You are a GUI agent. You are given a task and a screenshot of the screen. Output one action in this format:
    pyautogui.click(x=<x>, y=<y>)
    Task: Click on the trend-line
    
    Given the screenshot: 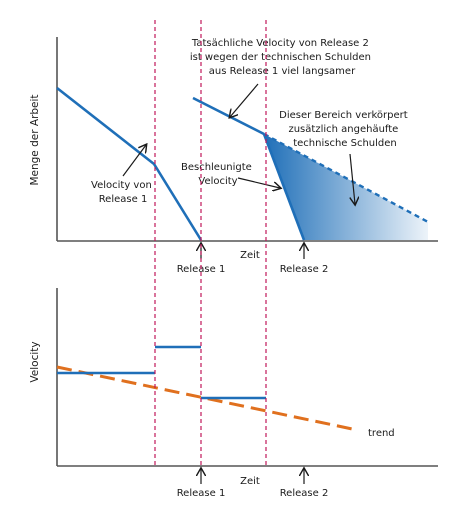 What is the action you would take?
    pyautogui.click(x=207, y=398)
    